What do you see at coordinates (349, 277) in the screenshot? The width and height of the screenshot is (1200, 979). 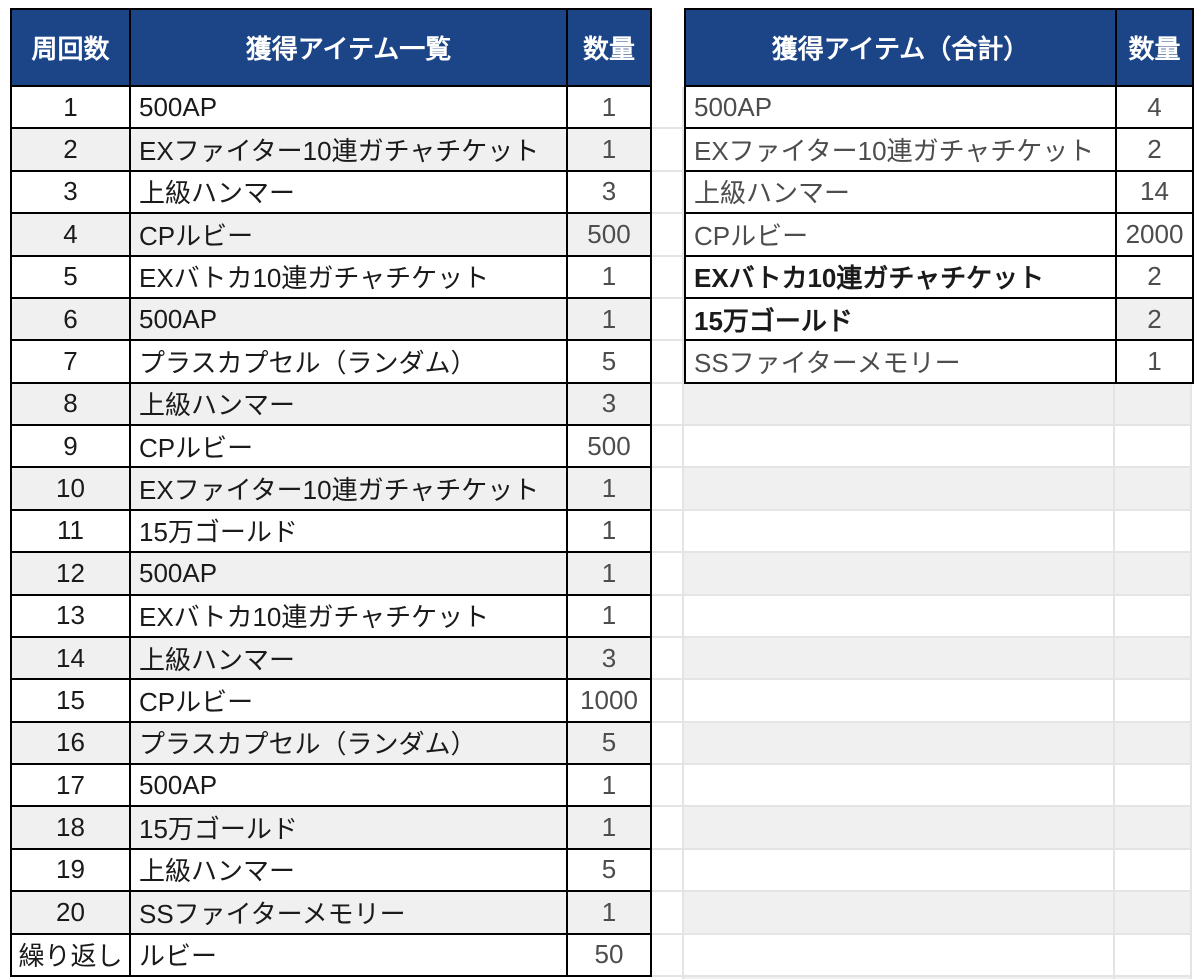 I see `item-cell: EXバトカ10連ガチャチケット` at bounding box center [349, 277].